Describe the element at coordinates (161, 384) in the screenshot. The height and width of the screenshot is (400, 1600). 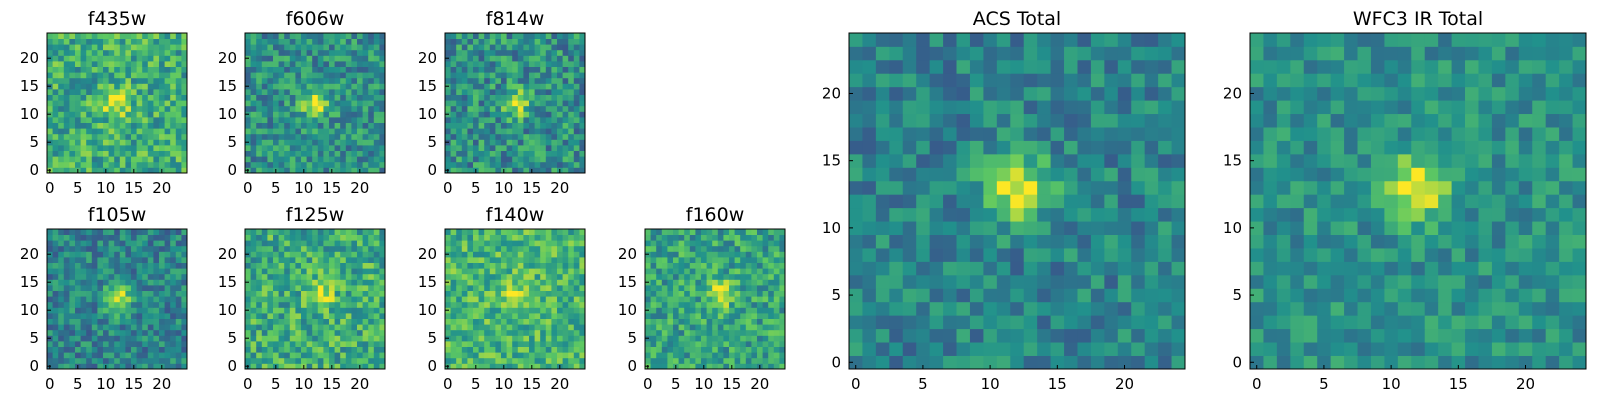
I see `x-tick-label: 20` at that location.